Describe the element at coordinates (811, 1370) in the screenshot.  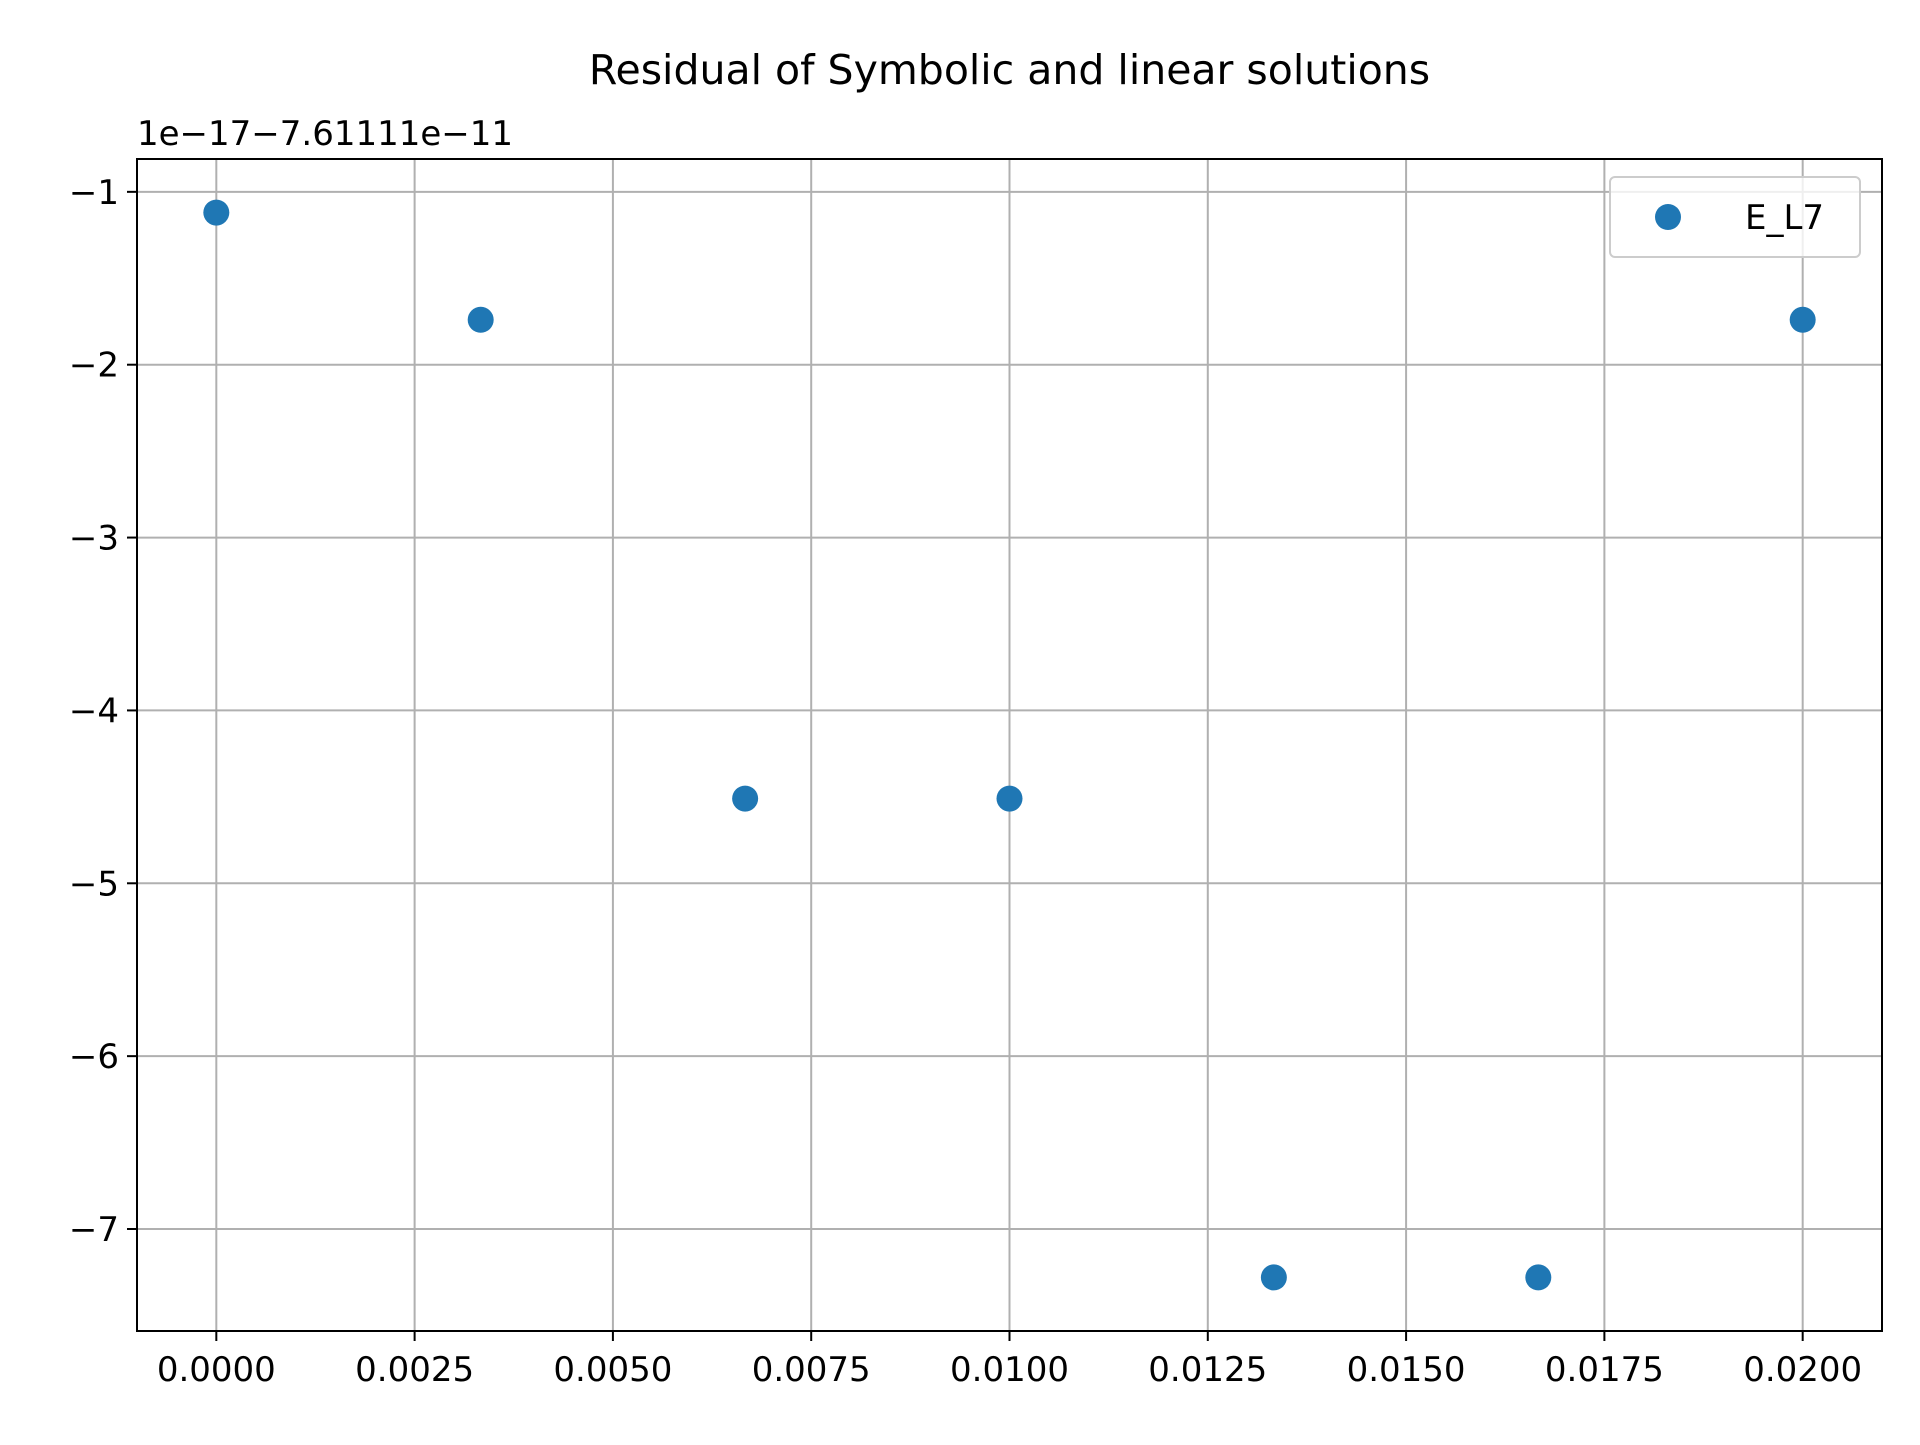
I see `x-tick-label: 0.0075` at that location.